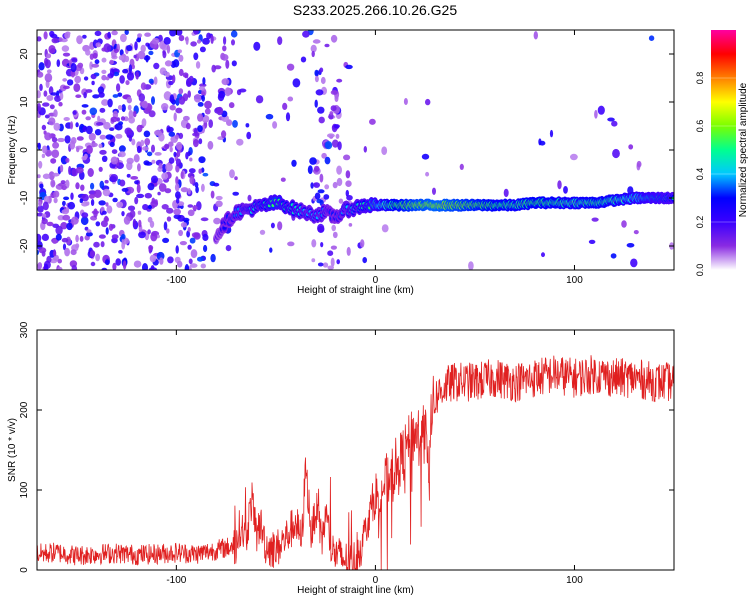 The width and height of the screenshot is (750, 605). I want to click on colorbar-tick-label: 0.4, so click(700, 174).